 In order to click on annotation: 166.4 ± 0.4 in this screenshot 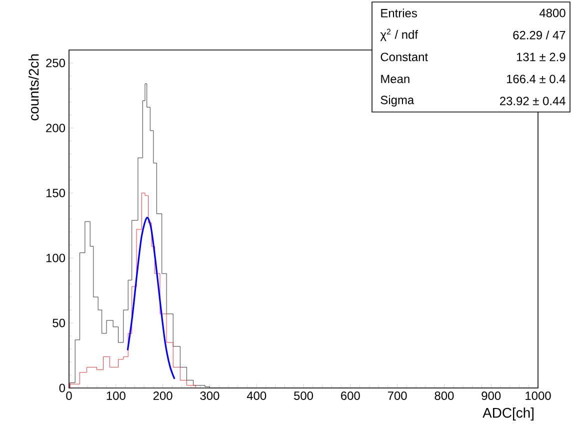, I will do `click(536, 79)`.